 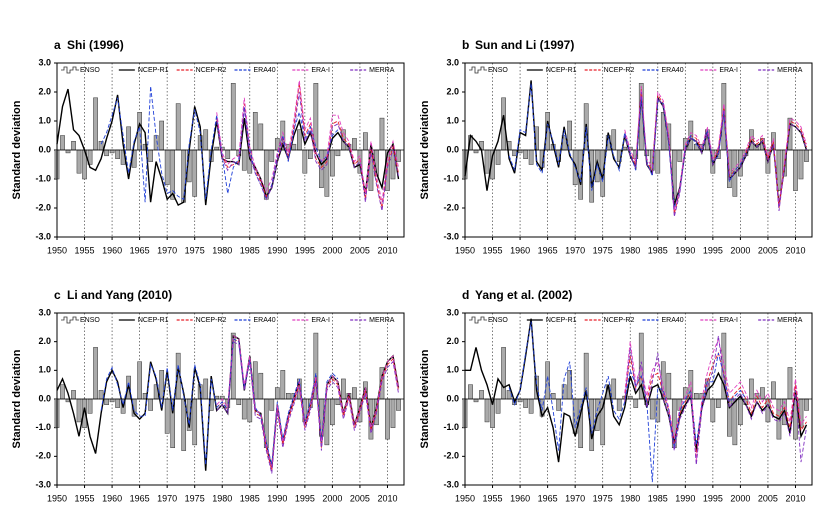 I want to click on panel-title: Li and Yang (2010), so click(x=119, y=295).